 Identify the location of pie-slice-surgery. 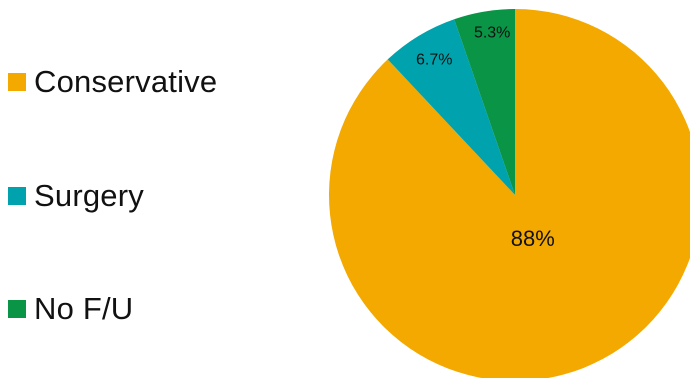
(451, 107).